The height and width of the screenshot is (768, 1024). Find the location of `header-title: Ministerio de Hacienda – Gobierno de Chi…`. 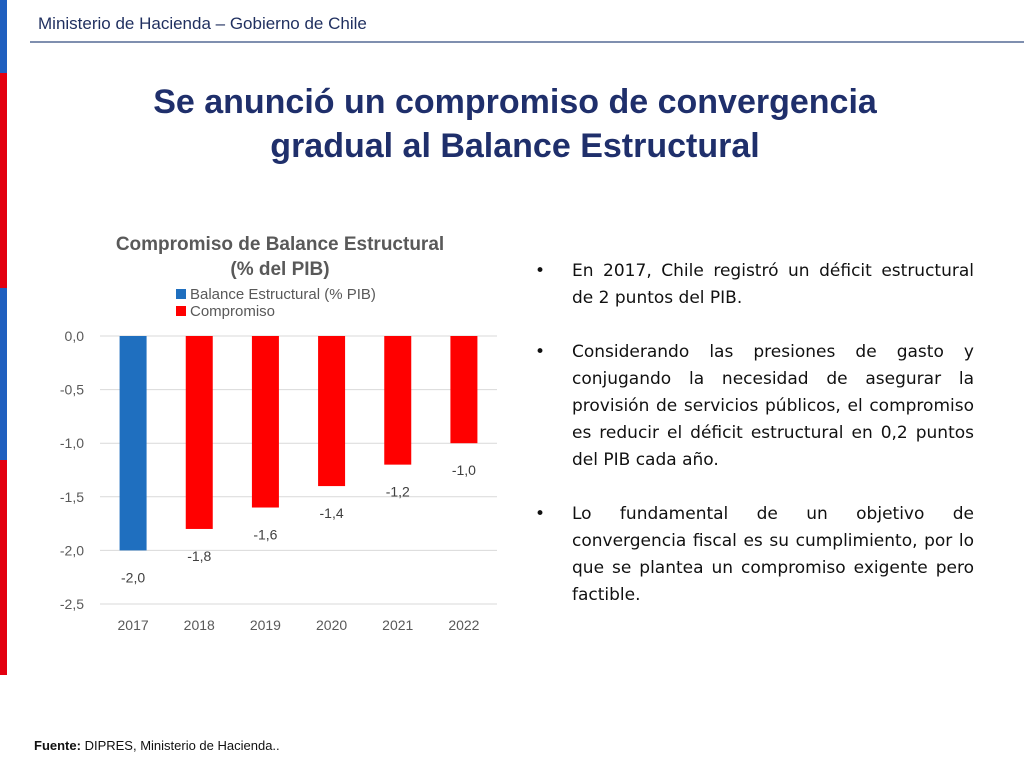

header-title: Ministerio de Hacienda – Gobierno de Chi… is located at coordinates (202, 23).